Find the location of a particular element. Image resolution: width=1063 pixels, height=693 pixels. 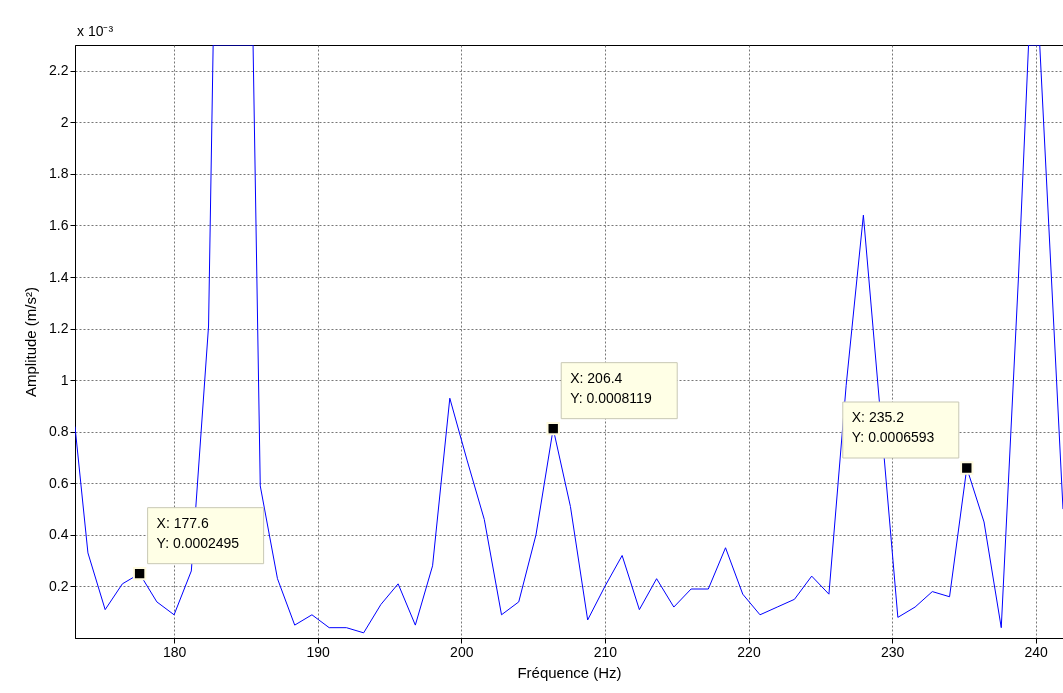

x-tick-label: 190 is located at coordinates (318, 651).